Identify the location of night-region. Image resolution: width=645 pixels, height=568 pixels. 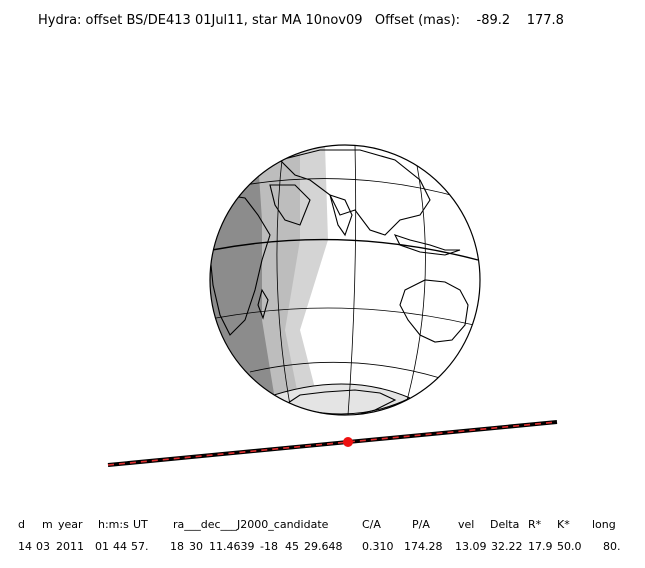
(250, 287).